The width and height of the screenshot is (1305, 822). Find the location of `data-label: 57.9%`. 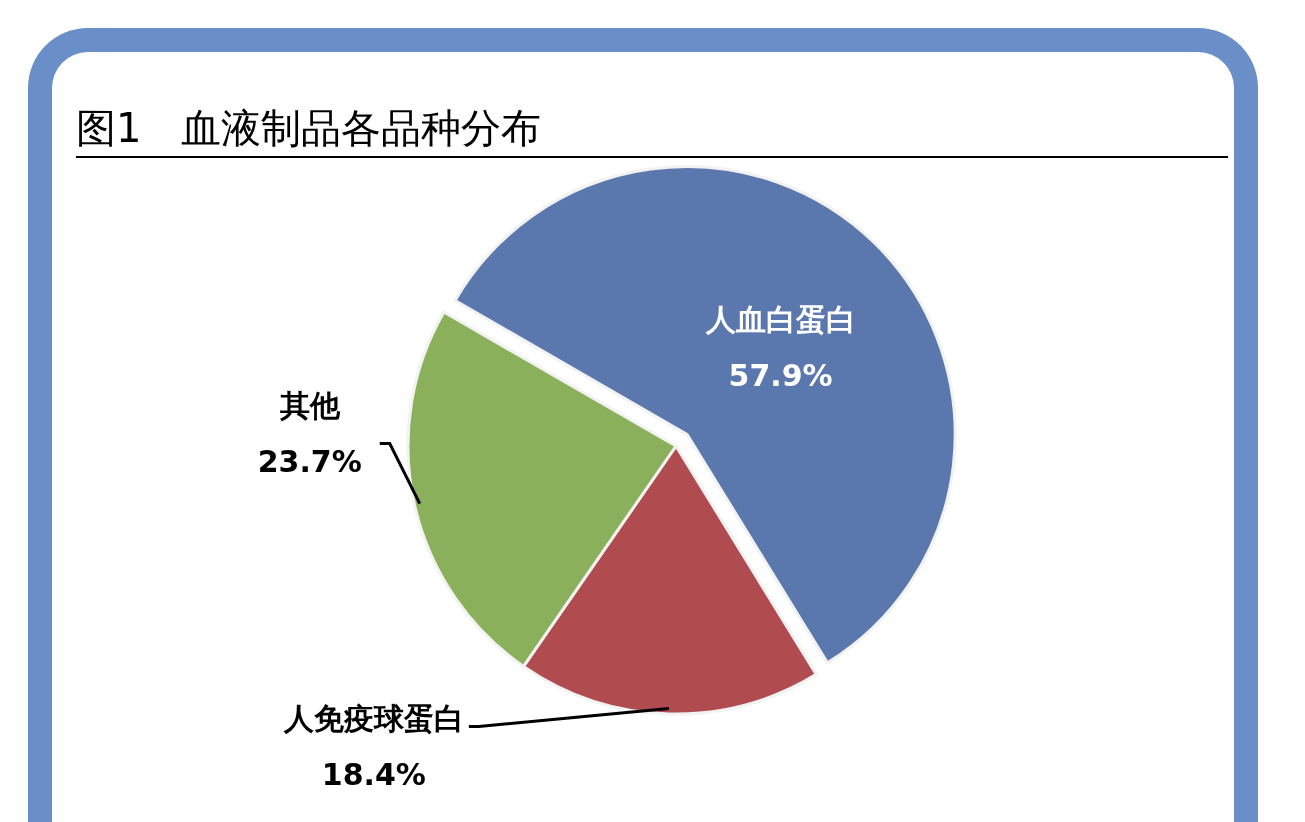

data-label: 57.9% is located at coordinates (780, 376).